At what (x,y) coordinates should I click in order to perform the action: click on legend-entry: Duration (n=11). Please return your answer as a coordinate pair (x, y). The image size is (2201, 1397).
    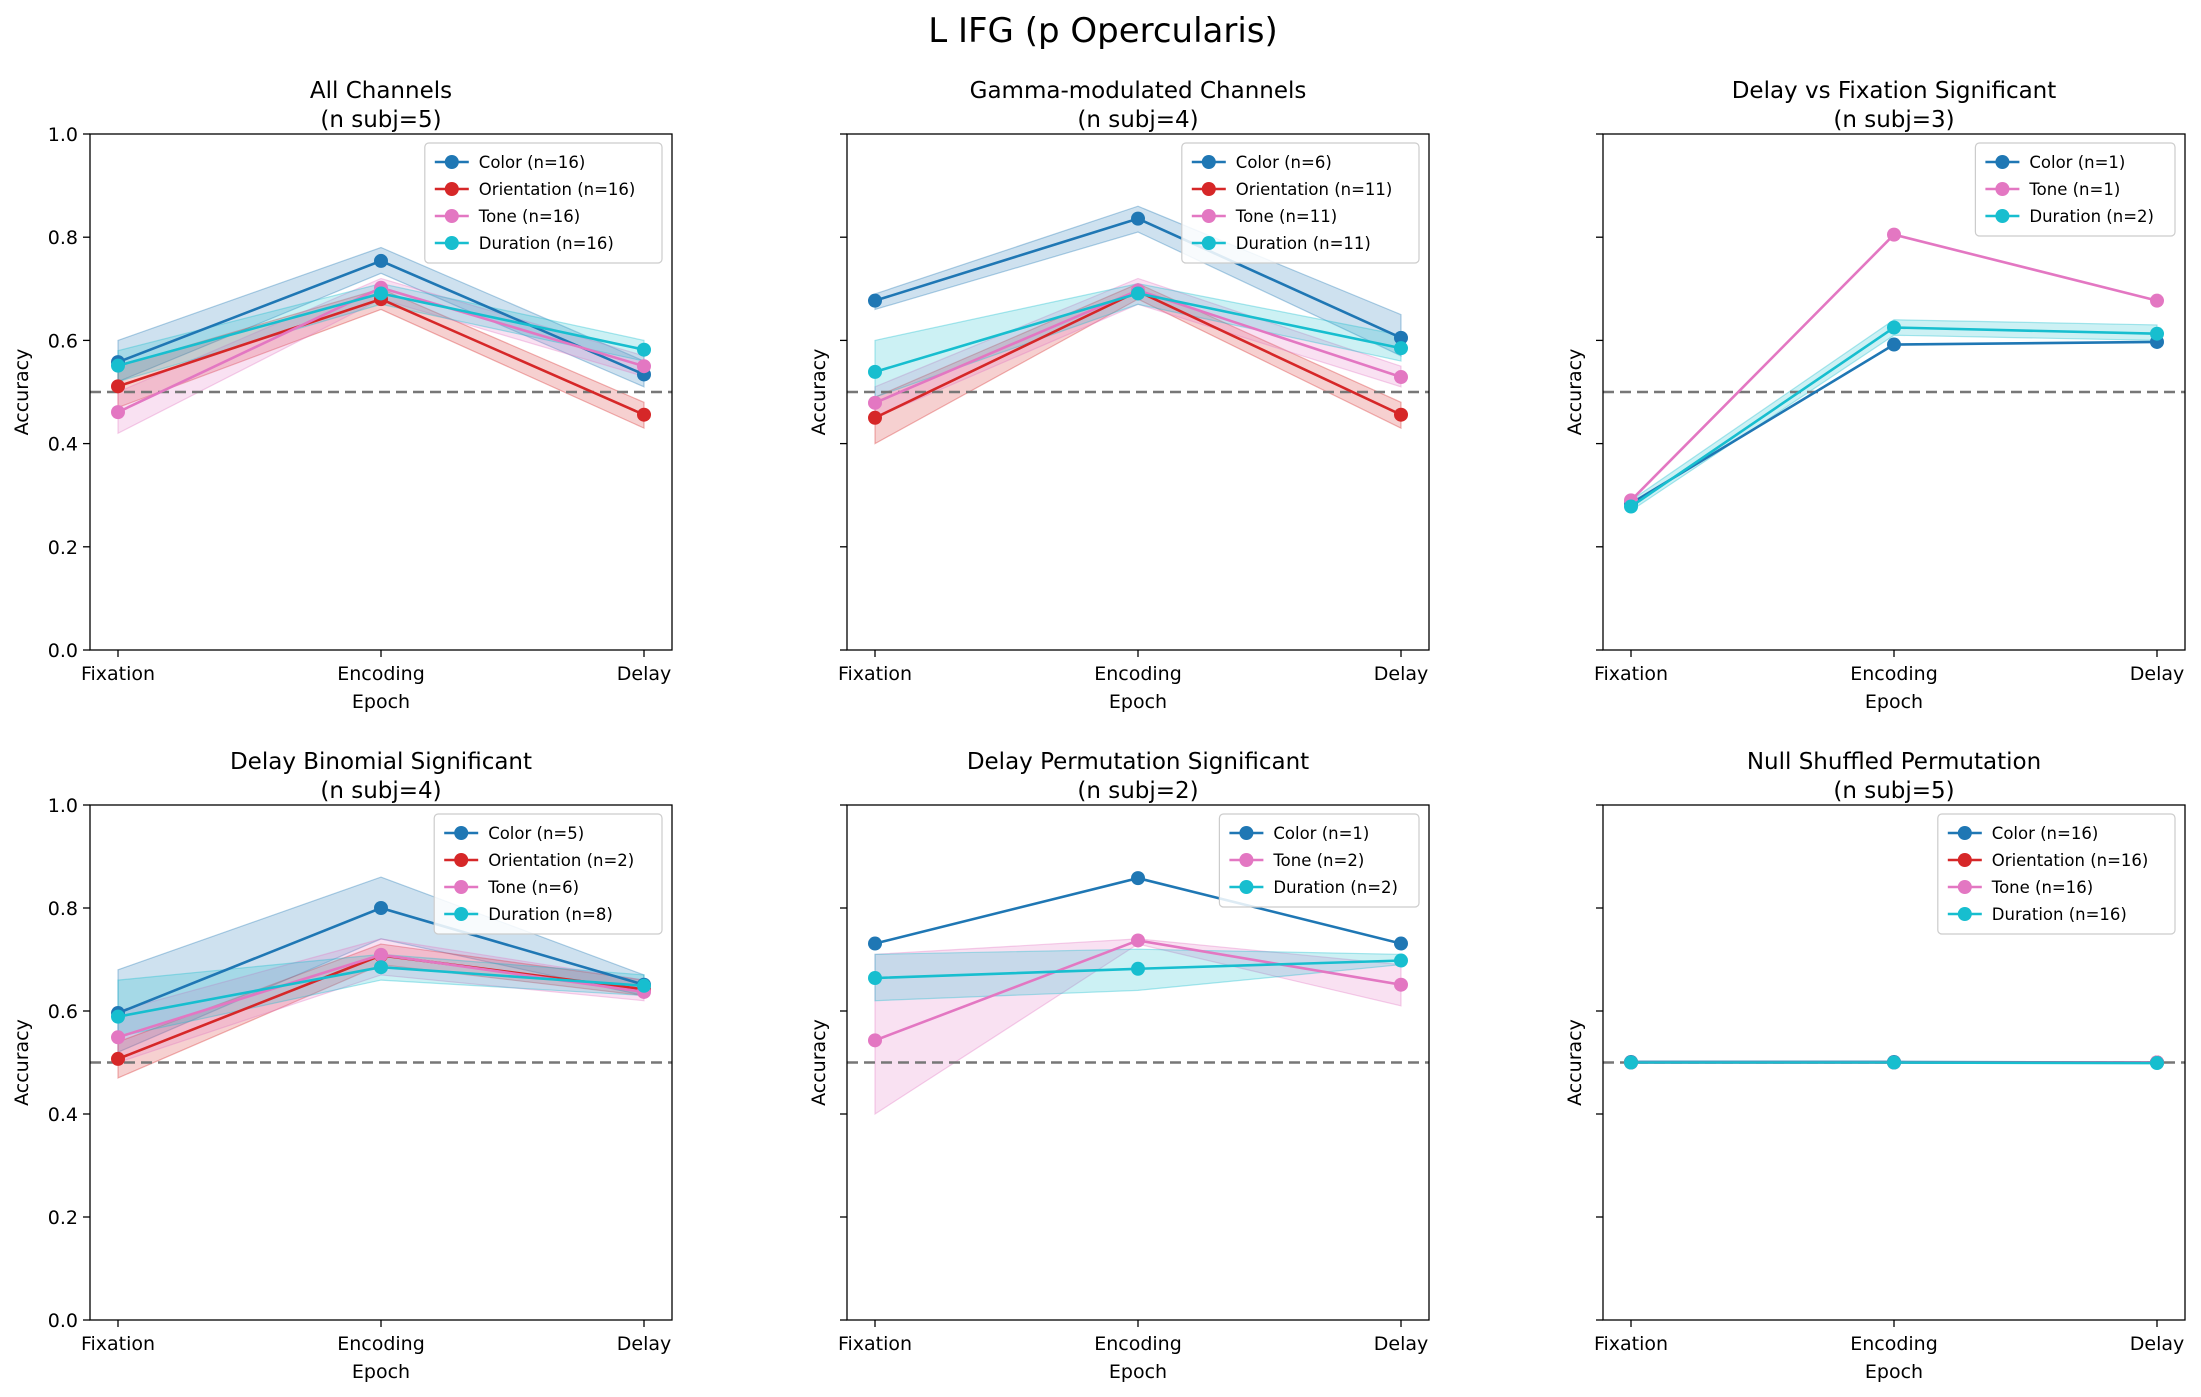
    Looking at the image, I should click on (1303, 243).